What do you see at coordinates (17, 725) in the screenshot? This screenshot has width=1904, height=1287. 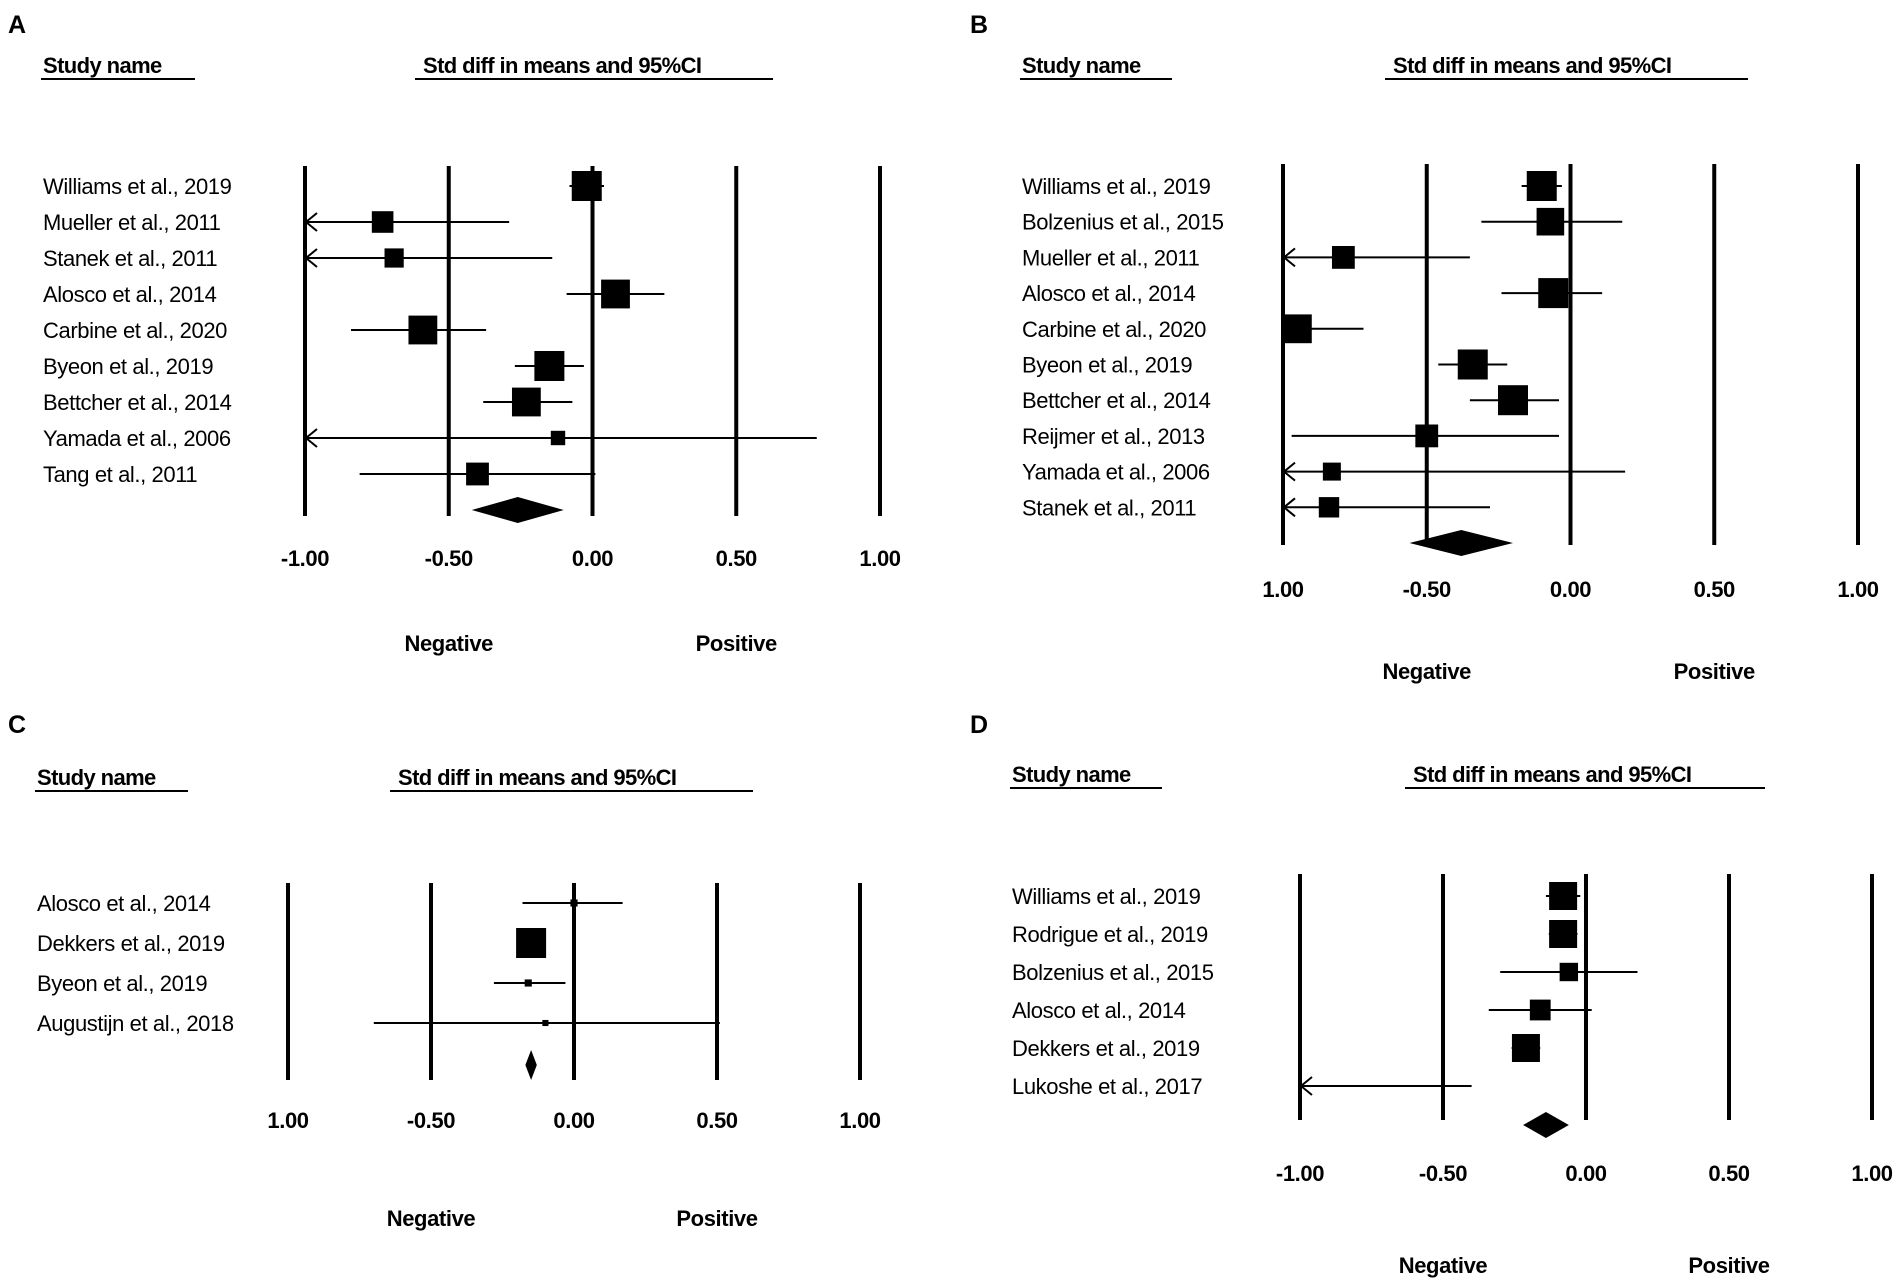 I see `panel-letter: C` at bounding box center [17, 725].